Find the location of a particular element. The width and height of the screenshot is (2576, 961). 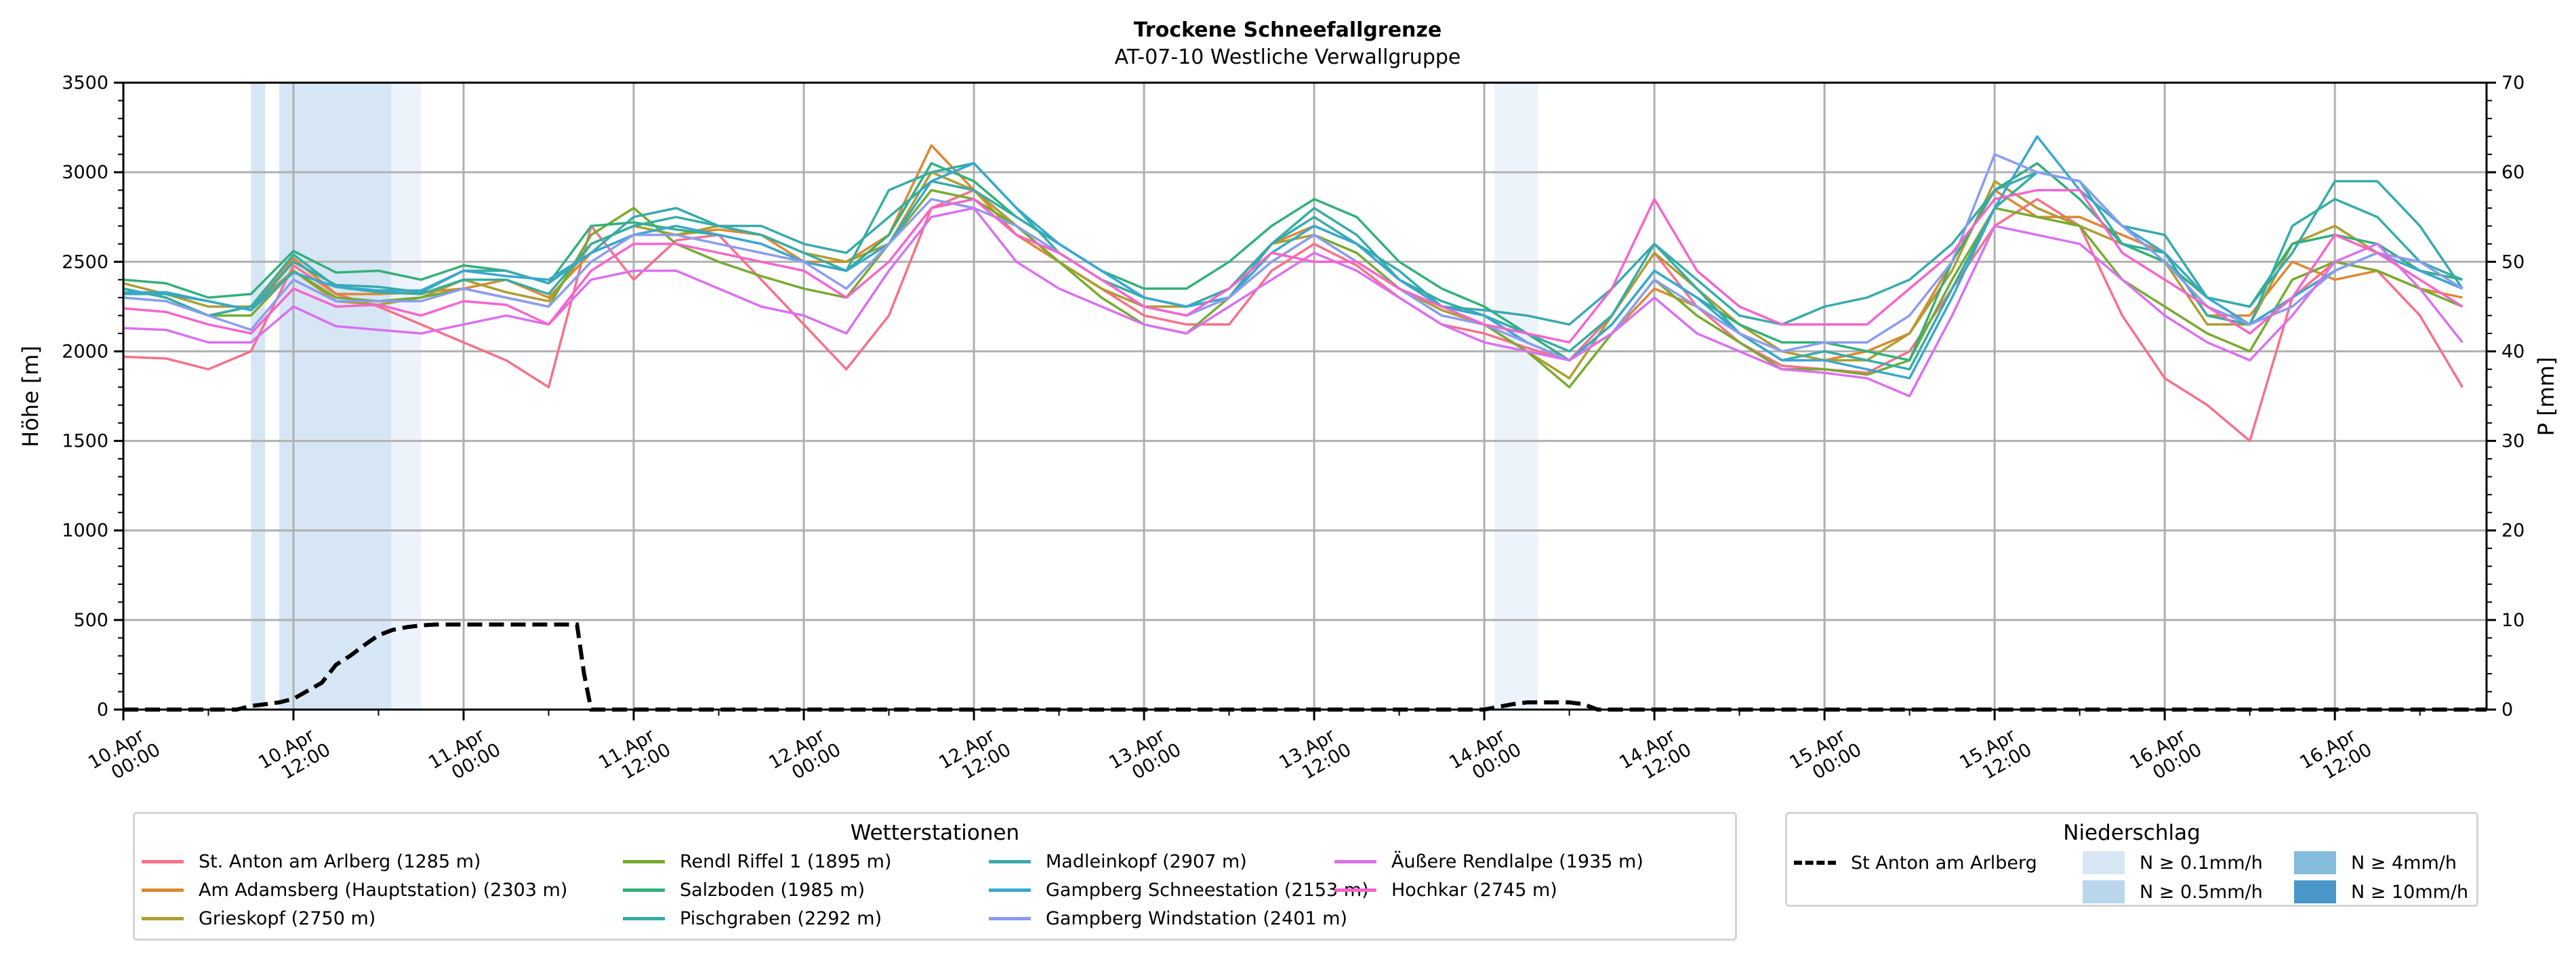

legend-precip-line-label: St Anton am Arlberg is located at coordinates (1944, 863).